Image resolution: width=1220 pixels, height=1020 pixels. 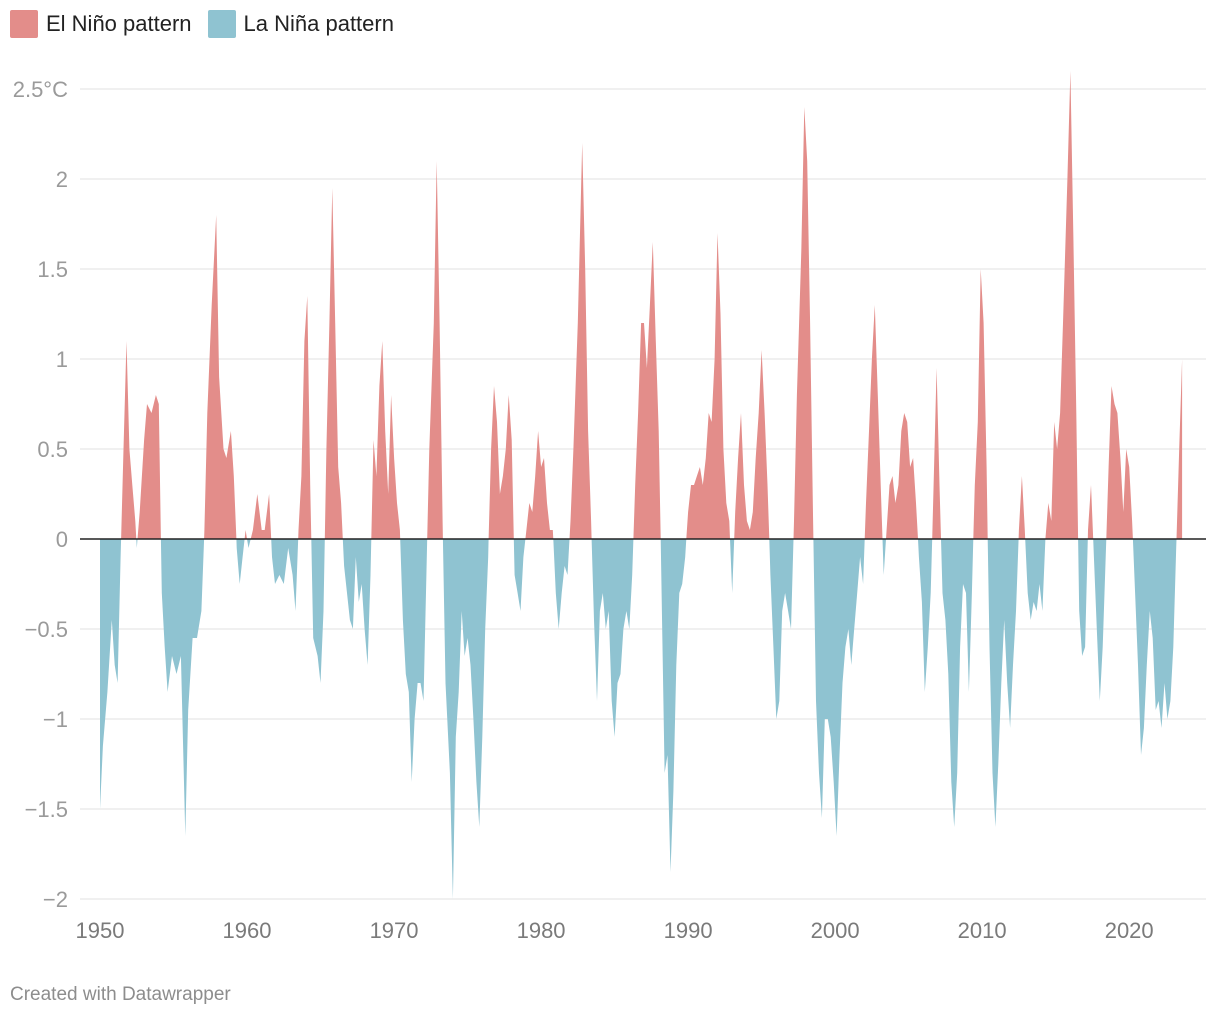 I want to click on x-tick-label: 2000, so click(x=835, y=930).